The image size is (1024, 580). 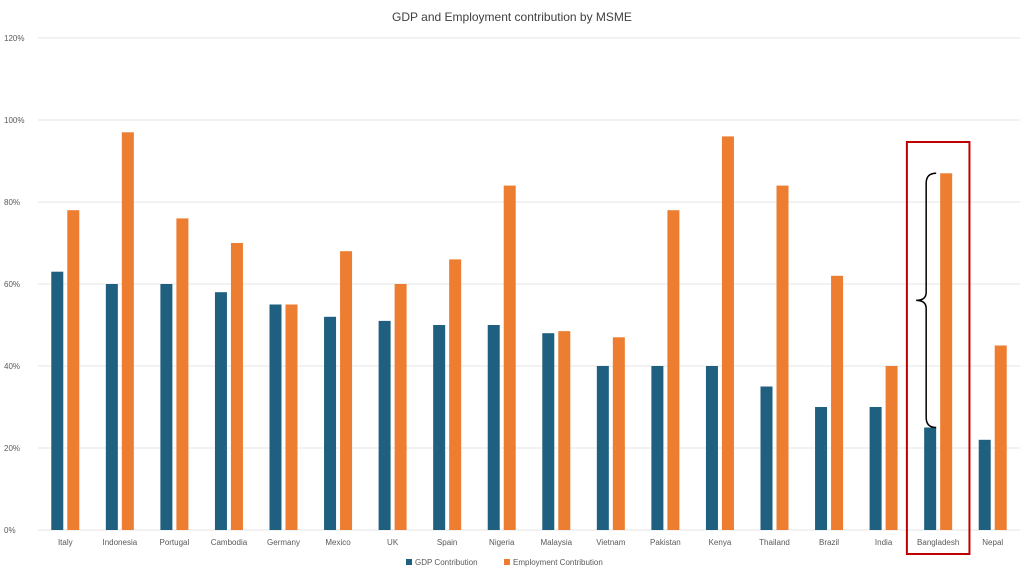 What do you see at coordinates (766, 458) in the screenshot?
I see `bar-gdp-thailand` at bounding box center [766, 458].